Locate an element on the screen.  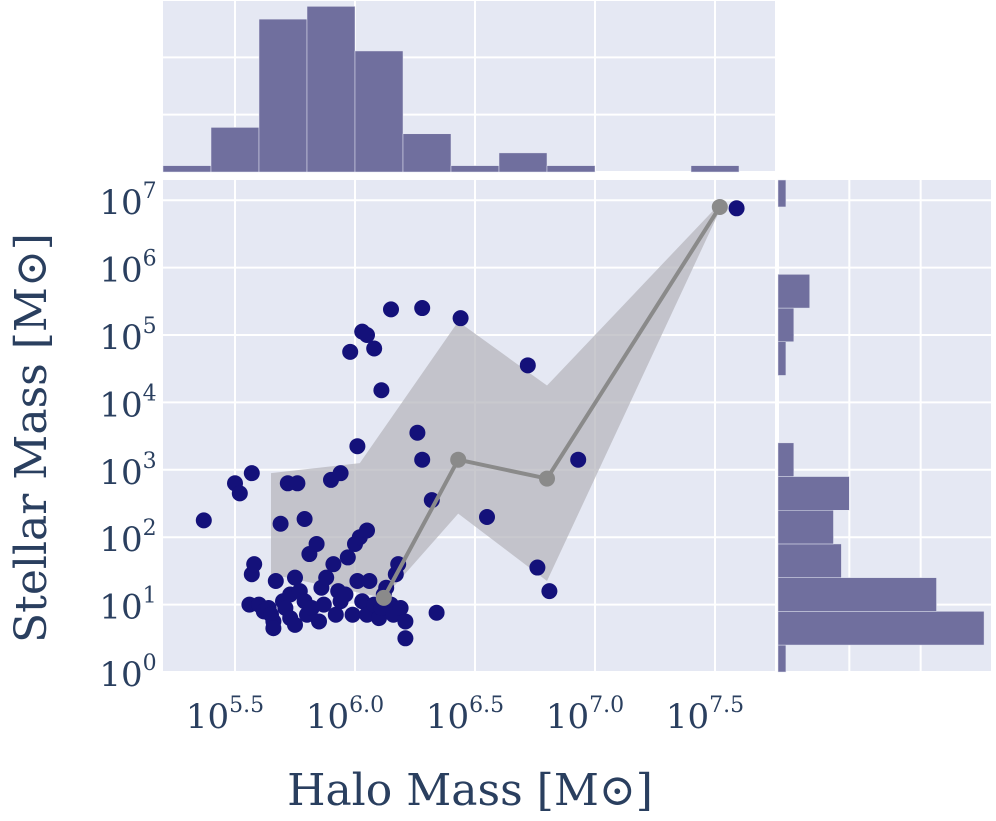
y-tick-label: 10⁰ is located at coordinates (127, 673).